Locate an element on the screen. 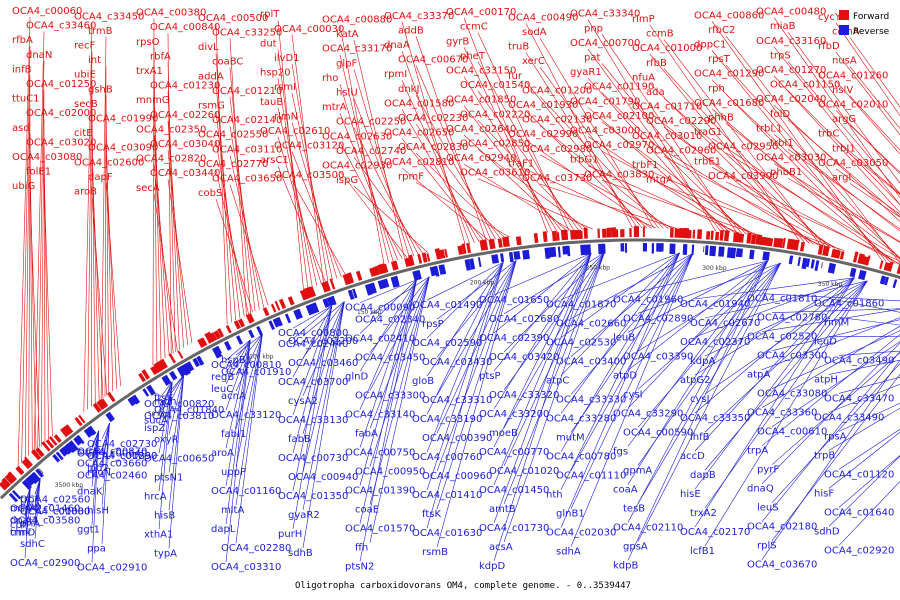 This screenshot has width=900, height=600. reverse-gene-label: OCA4_c03460 is located at coordinates (323, 363).